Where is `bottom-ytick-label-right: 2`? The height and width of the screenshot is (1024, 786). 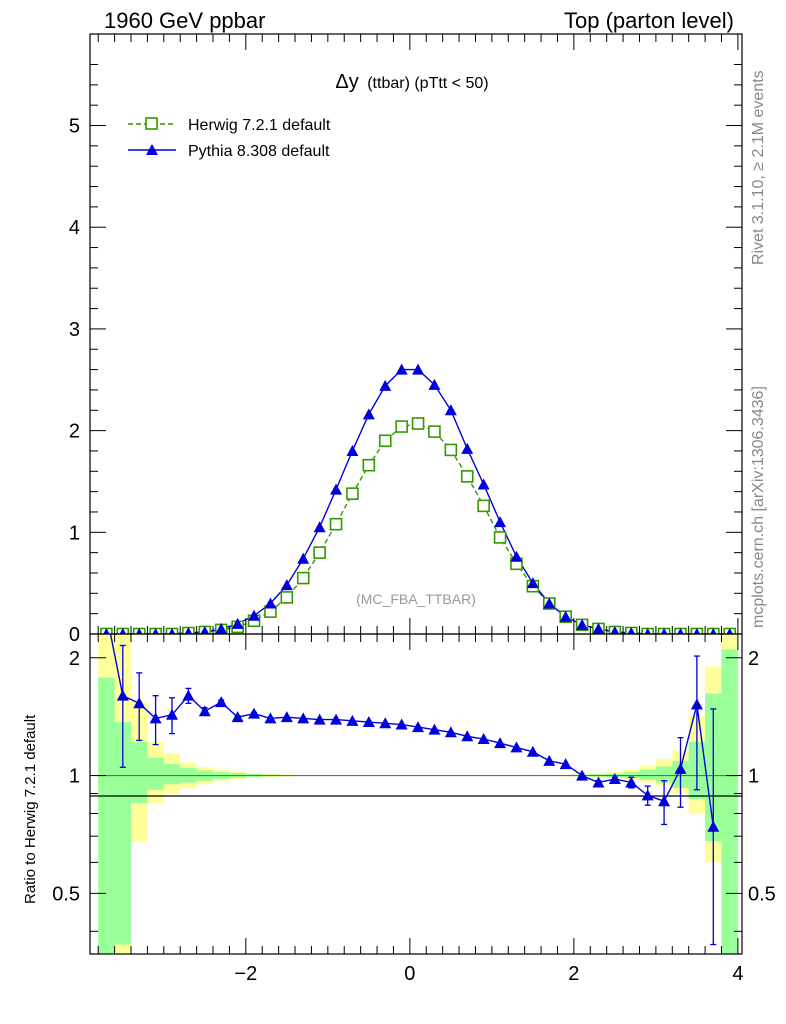
bottom-ytick-label-right: 2 is located at coordinates (753, 659).